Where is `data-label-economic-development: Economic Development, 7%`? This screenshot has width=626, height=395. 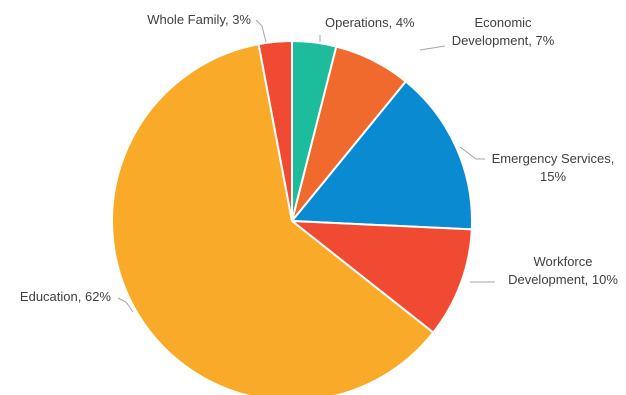
data-label-economic-development: Economic Development, 7% is located at coordinates (503, 31).